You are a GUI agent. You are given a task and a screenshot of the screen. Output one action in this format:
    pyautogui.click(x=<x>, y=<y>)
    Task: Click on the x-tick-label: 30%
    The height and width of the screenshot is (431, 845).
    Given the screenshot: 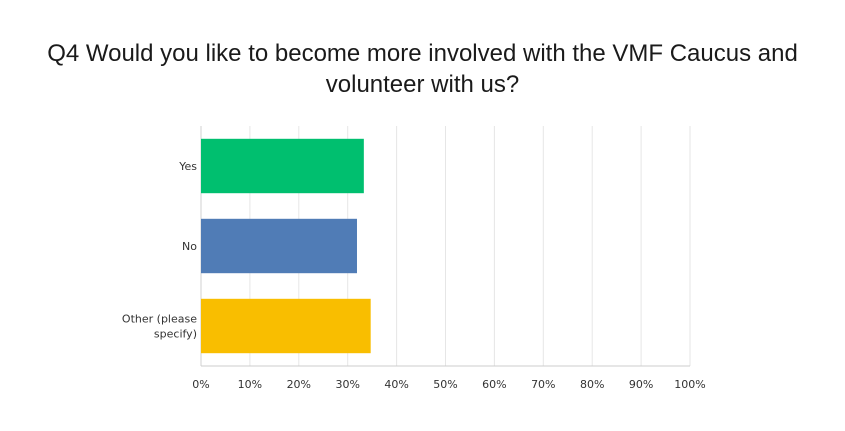 What is the action you would take?
    pyautogui.click(x=347, y=384)
    